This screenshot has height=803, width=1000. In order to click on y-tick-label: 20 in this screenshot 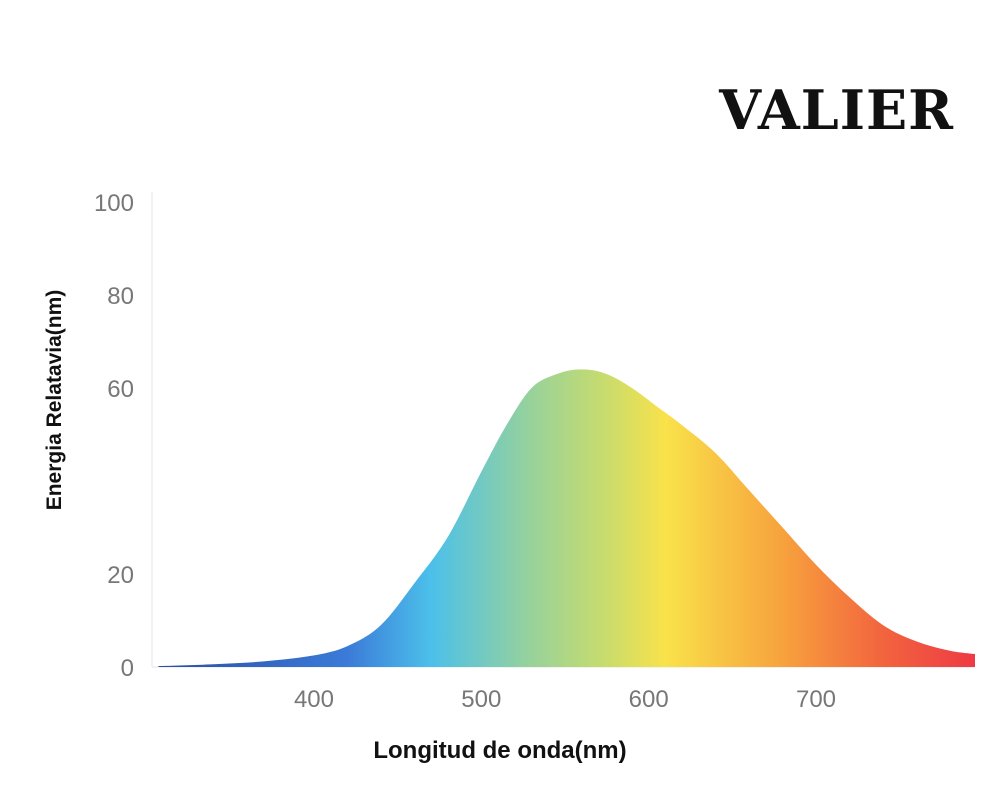, I will do `click(120, 575)`.